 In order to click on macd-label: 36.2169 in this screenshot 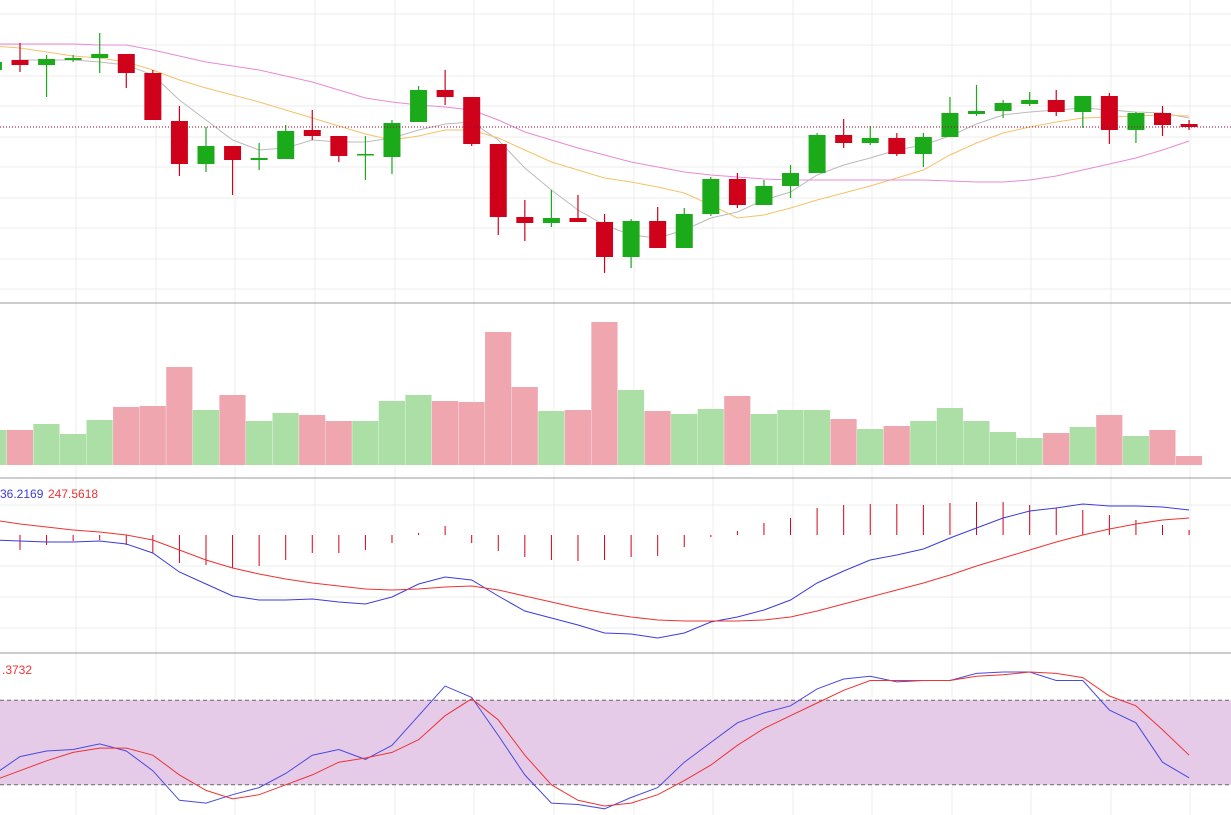, I will do `click(22, 494)`.